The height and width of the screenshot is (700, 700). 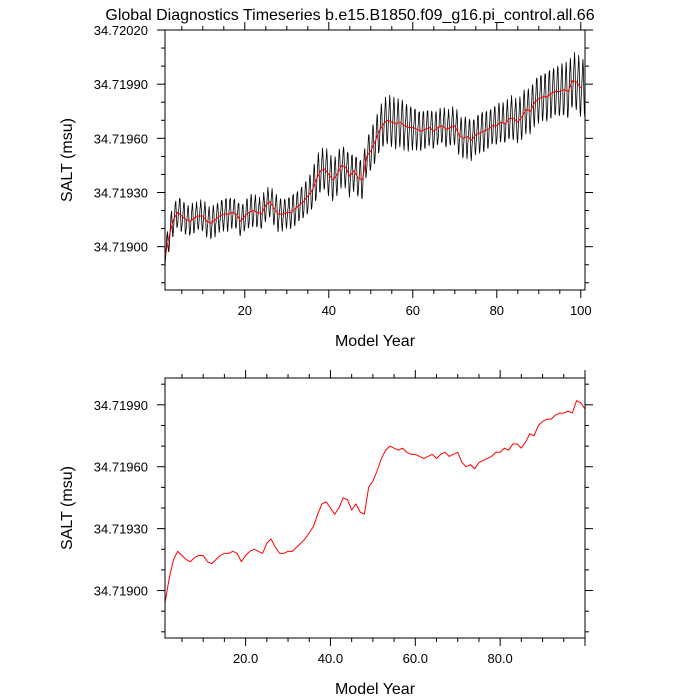 I want to click on x-tick-label: 20.0, so click(x=245, y=658).